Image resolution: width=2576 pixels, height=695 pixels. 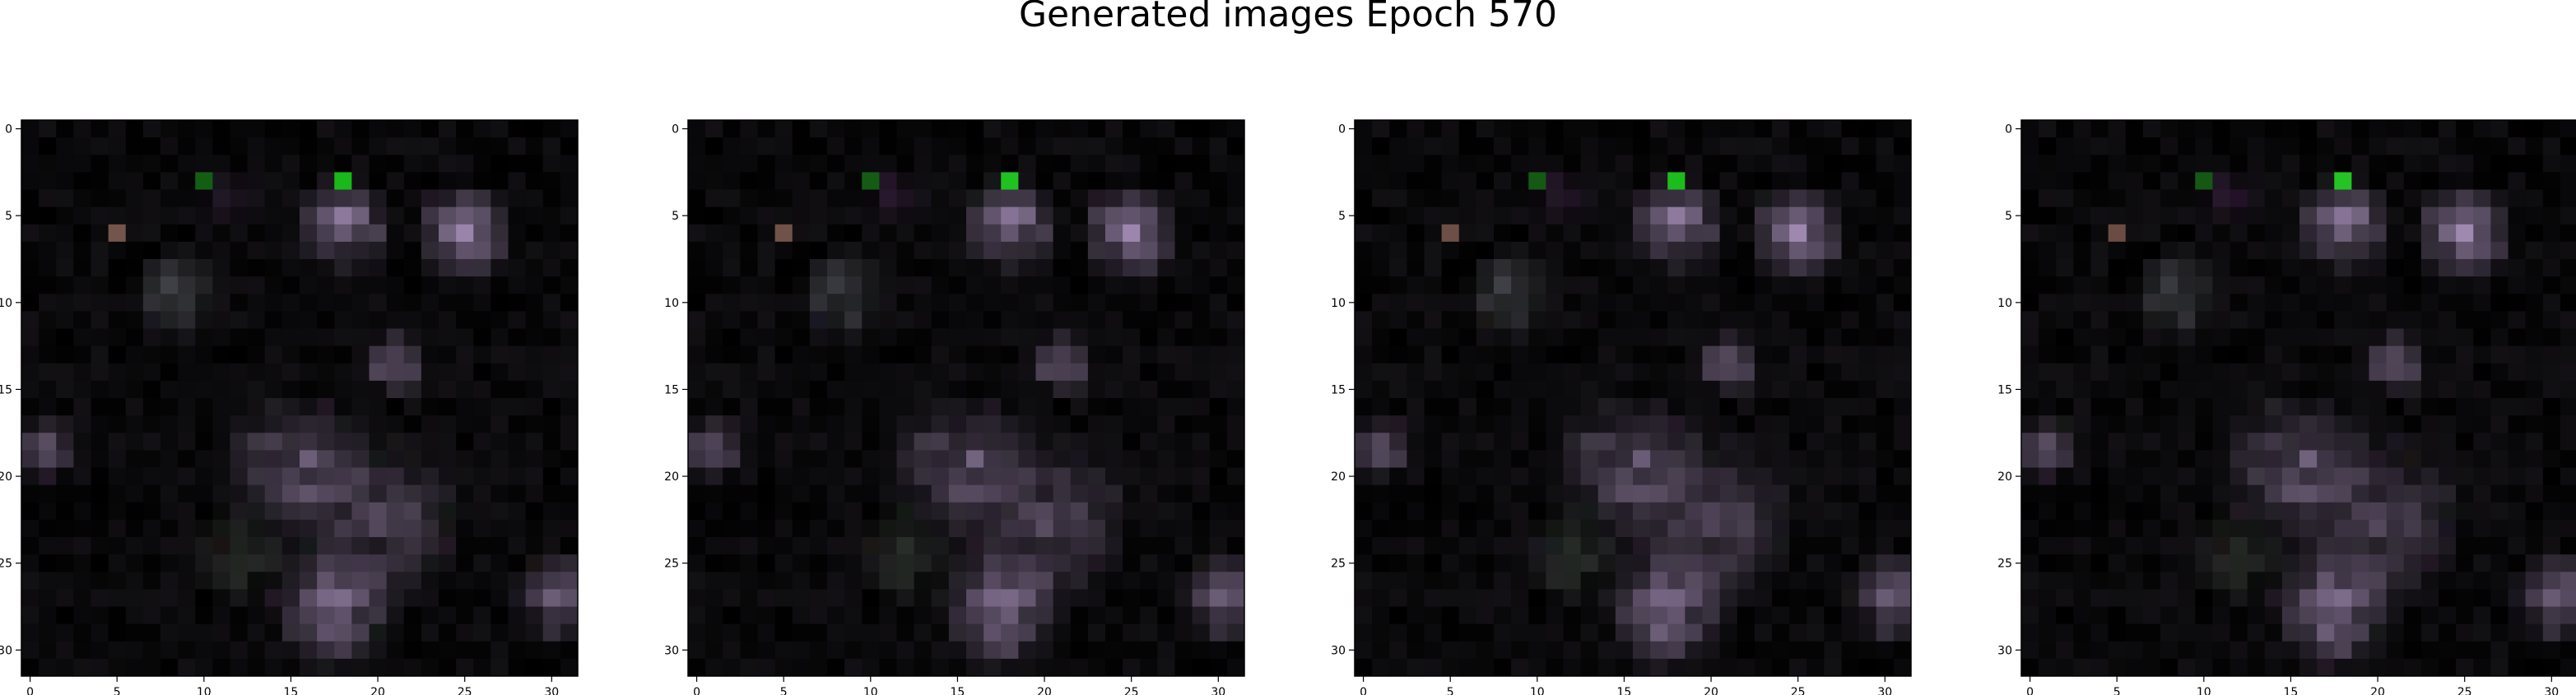 What do you see at coordinates (6, 477) in the screenshot?
I see `y-tick-label: 20` at bounding box center [6, 477].